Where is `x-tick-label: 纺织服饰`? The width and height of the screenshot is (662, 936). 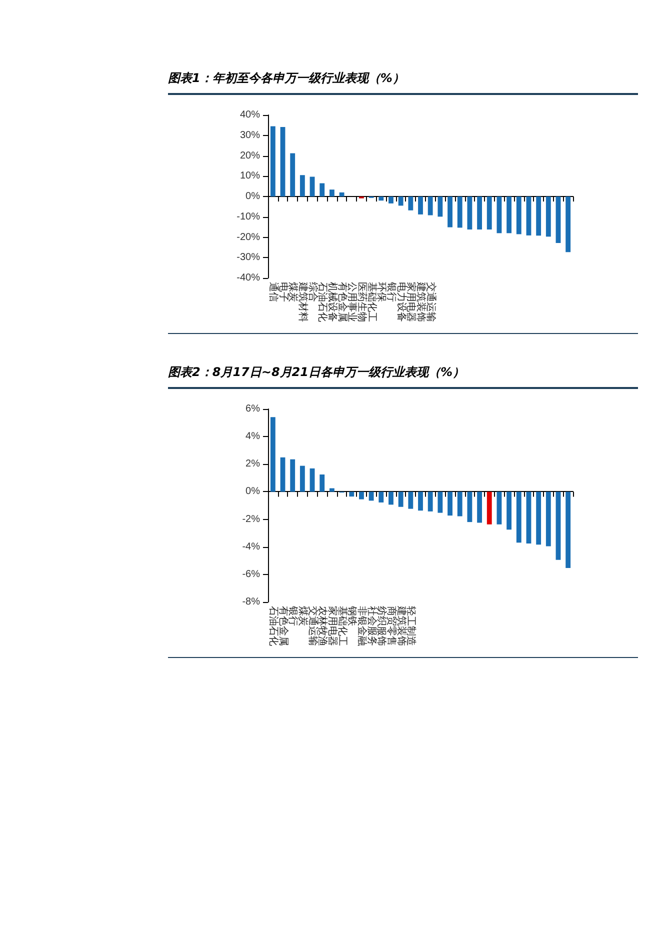 x-tick-label: 纺织服饰 is located at coordinates (382, 626).